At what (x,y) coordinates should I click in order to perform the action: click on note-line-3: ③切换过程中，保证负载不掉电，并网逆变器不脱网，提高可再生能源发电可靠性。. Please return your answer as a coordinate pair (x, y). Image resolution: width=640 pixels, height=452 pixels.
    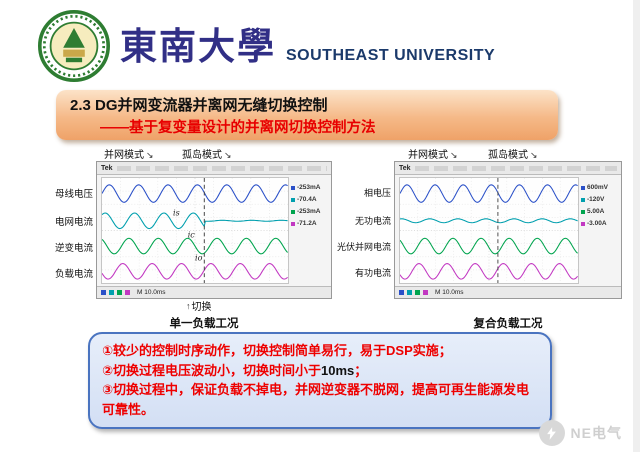
    Looking at the image, I should click on (316, 399).